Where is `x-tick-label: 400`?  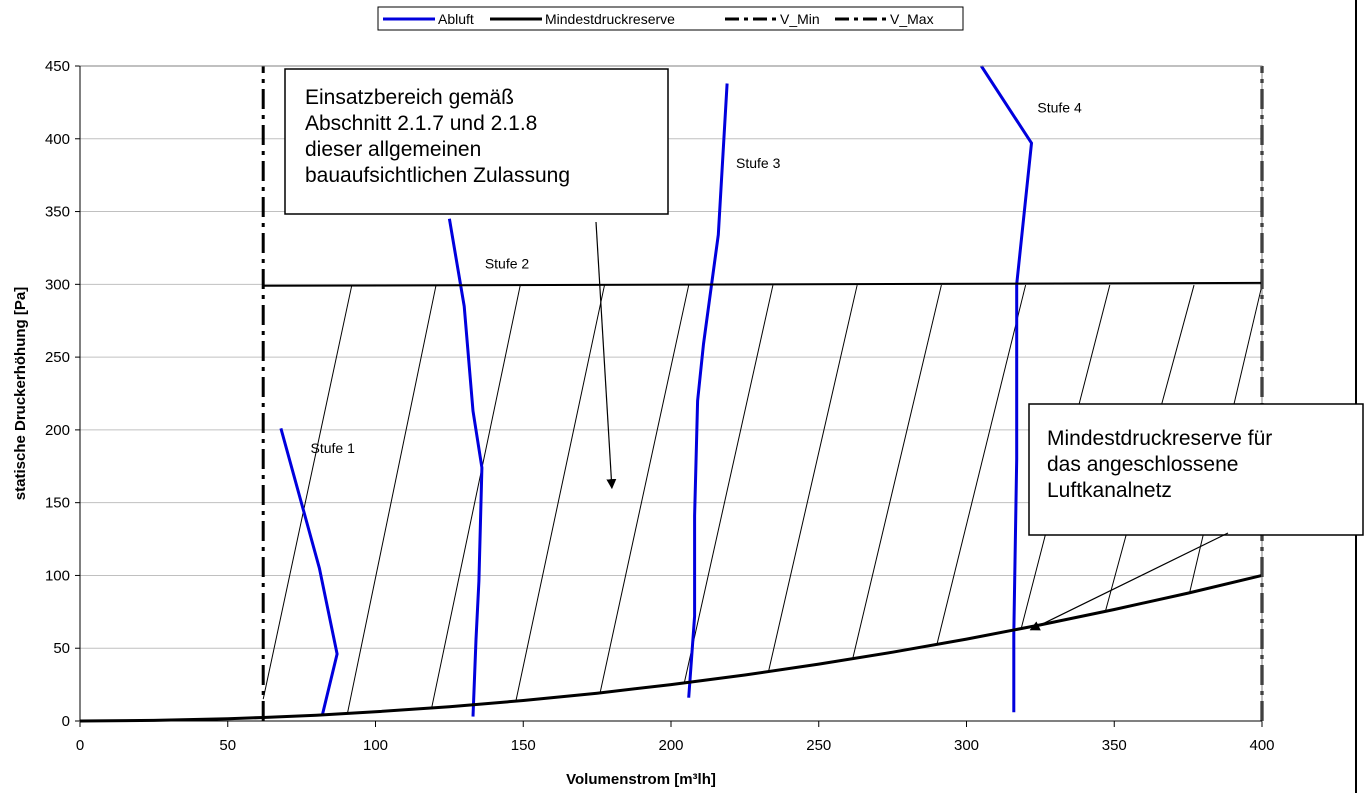 x-tick-label: 400 is located at coordinates (1261, 745).